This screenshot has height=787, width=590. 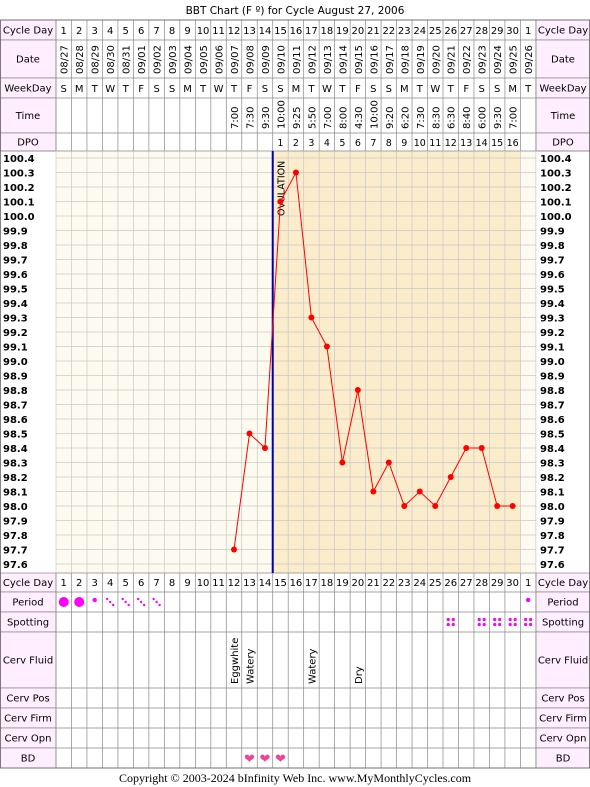 What do you see at coordinates (552, 362) in the screenshot?
I see `y-tick-right: 99.0` at bounding box center [552, 362].